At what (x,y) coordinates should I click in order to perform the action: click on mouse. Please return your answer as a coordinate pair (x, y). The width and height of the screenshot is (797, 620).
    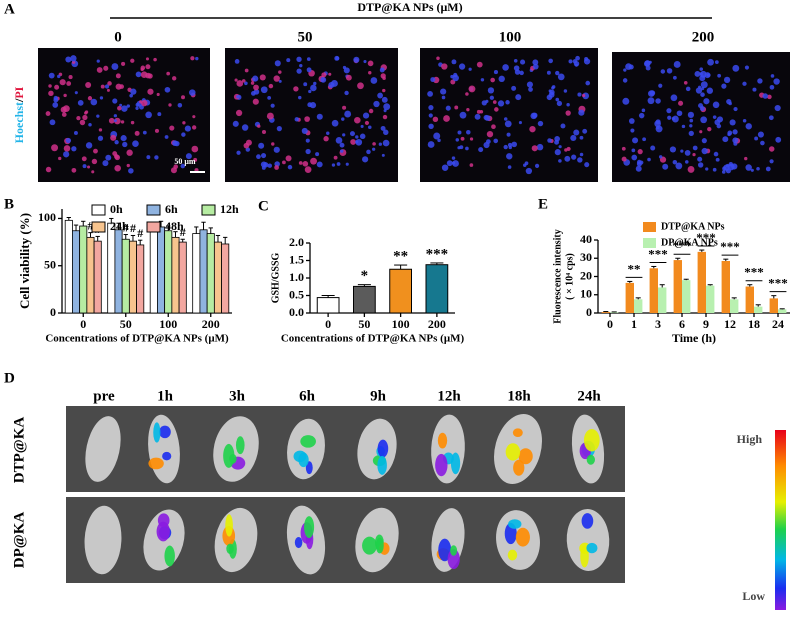
    Looking at the image, I should click on (103, 540).